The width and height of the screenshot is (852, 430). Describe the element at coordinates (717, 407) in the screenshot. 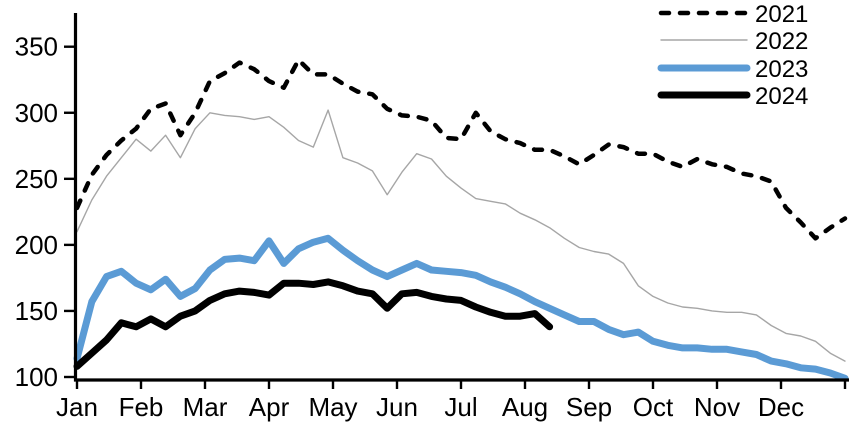

I see `x-tick-label: Nov` at that location.